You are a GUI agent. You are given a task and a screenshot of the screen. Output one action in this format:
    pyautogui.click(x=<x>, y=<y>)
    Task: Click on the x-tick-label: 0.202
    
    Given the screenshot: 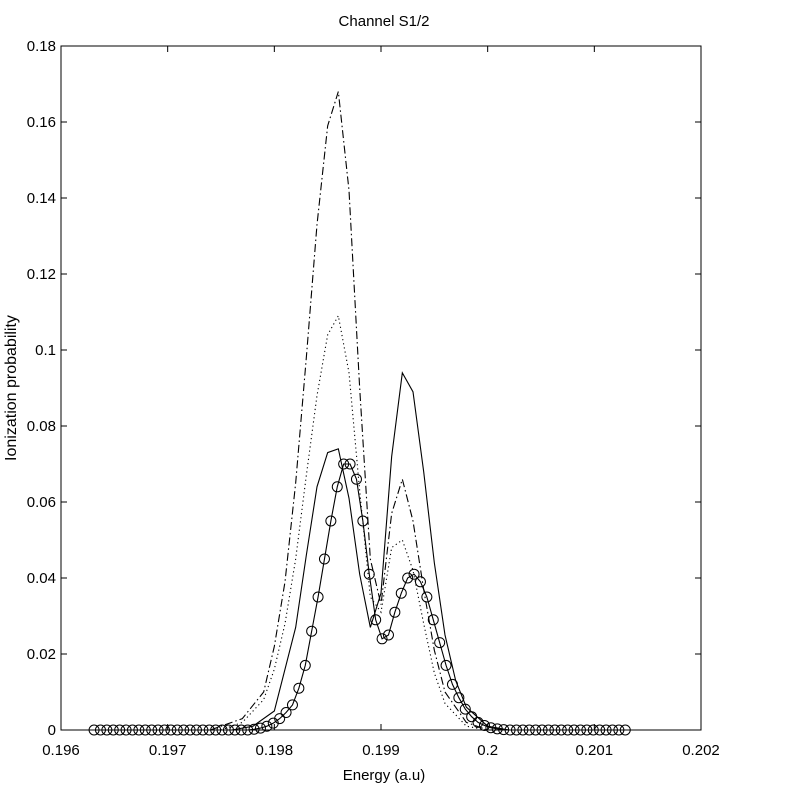 What is the action you would take?
    pyautogui.click(x=701, y=750)
    